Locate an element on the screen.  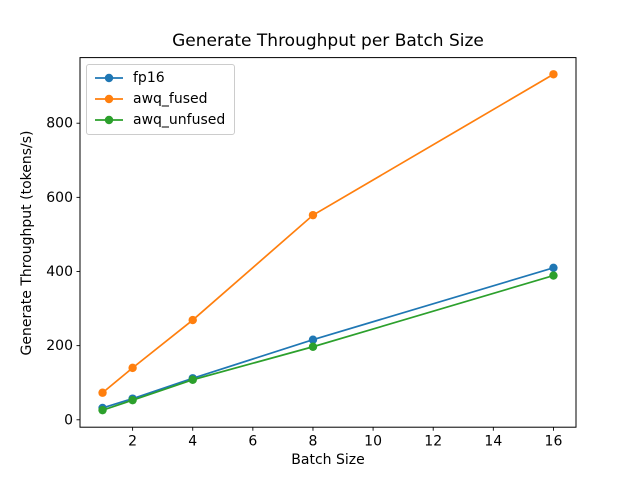
x-tick-label: 14 is located at coordinates (493, 442).